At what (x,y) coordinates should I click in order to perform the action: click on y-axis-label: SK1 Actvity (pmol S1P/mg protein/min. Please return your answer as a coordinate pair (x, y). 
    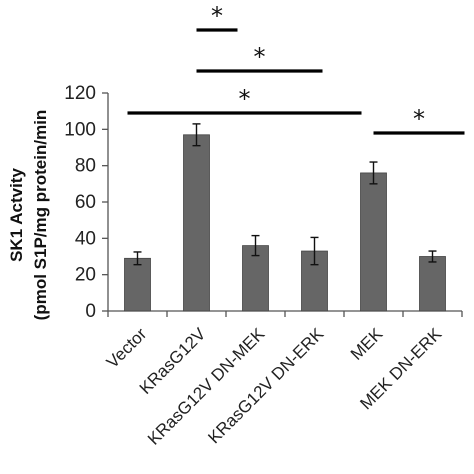
    Looking at the image, I should click on (28, 215).